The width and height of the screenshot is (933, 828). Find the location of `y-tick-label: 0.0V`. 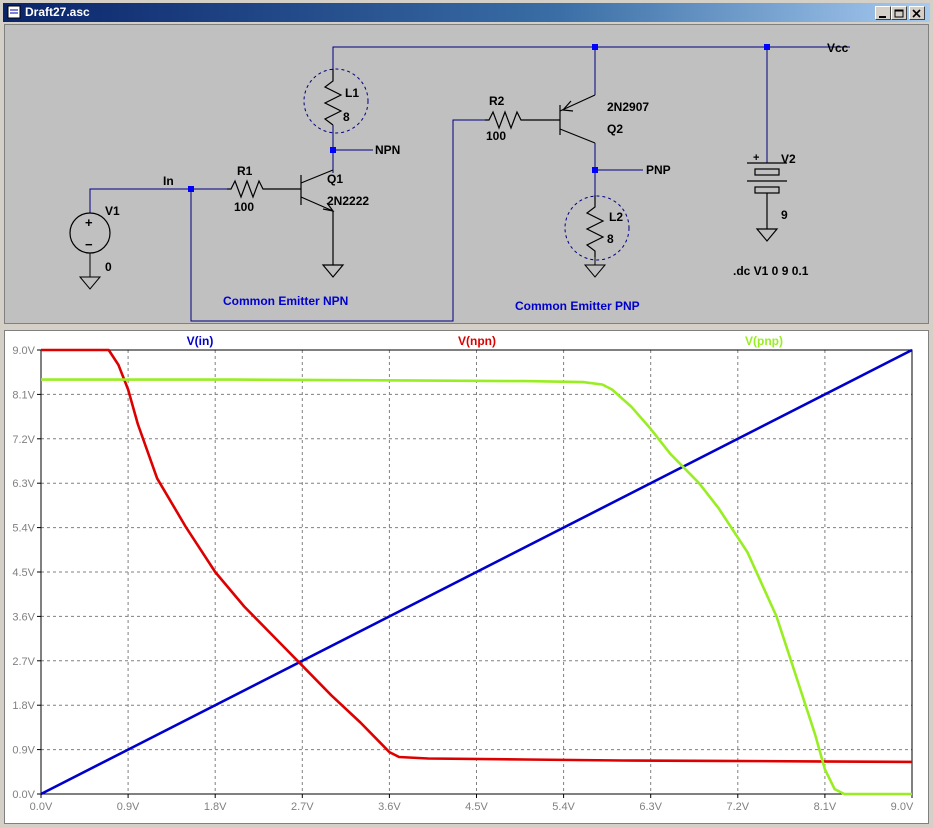

y-tick-label: 0.0V is located at coordinates (23, 795).